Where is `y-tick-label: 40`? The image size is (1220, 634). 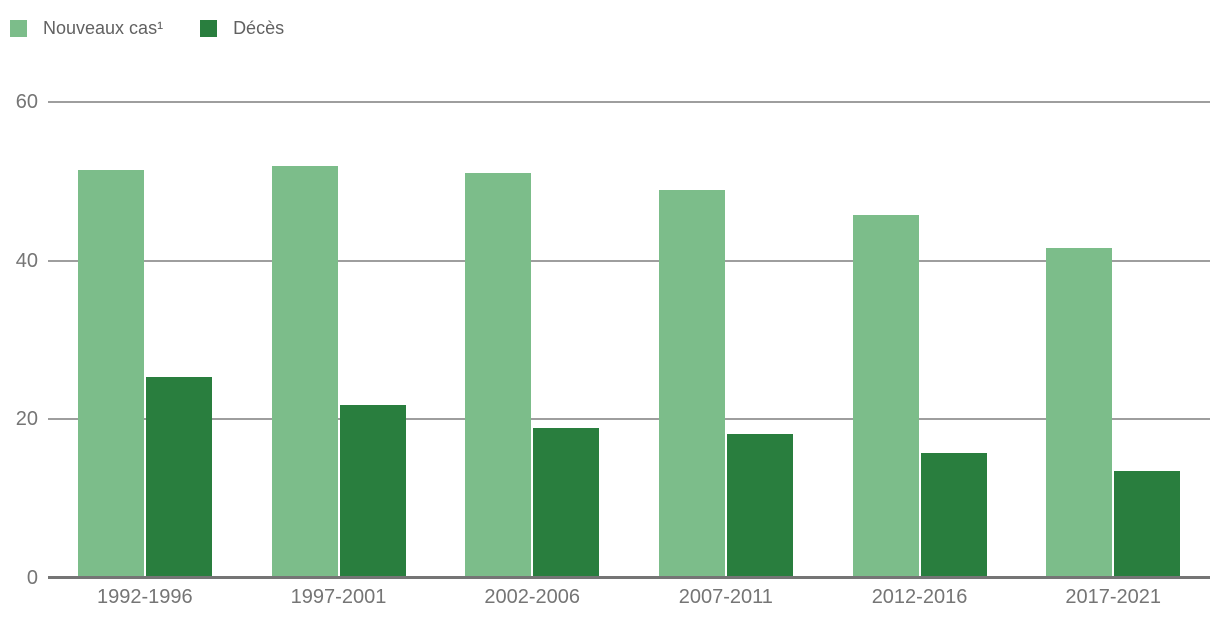
y-tick-label: 40 is located at coordinates (26, 260).